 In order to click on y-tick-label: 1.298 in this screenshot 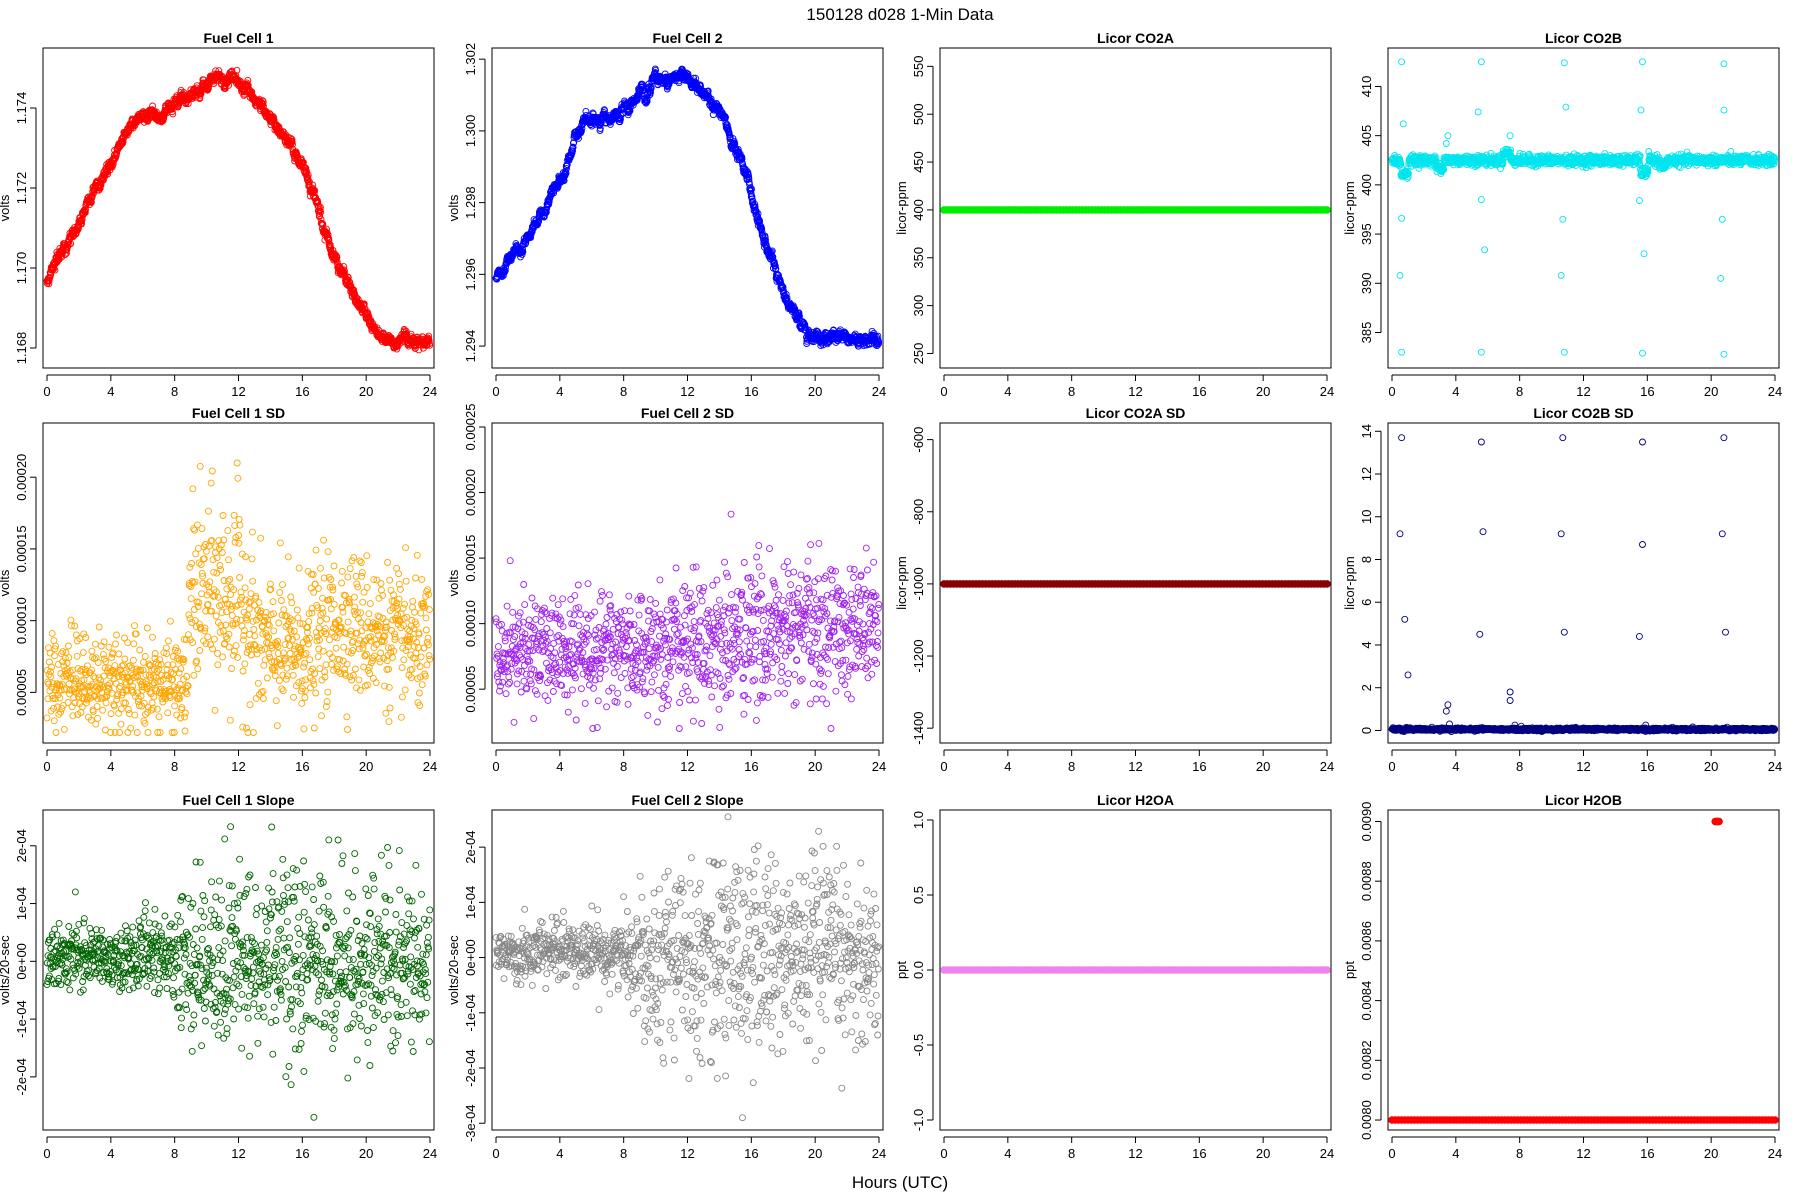, I will do `click(470, 202)`.